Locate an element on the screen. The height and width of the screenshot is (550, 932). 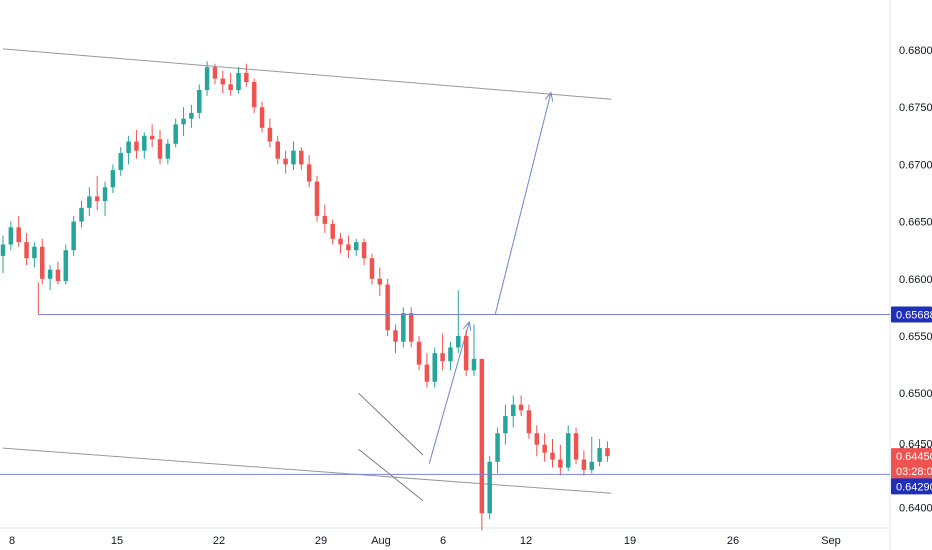
x-tick-label: 26 is located at coordinates (733, 541).